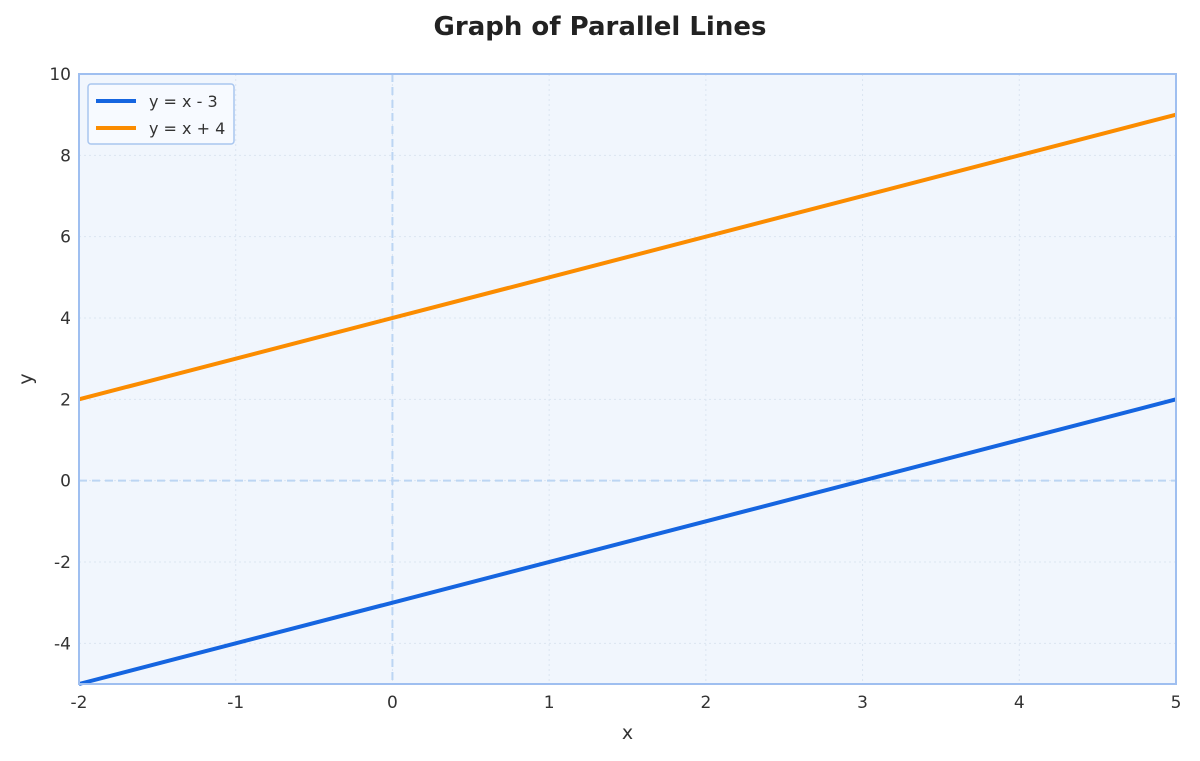 The width and height of the screenshot is (1200, 761). Describe the element at coordinates (187, 128) in the screenshot. I see `legend-label: y = x + 4` at that location.